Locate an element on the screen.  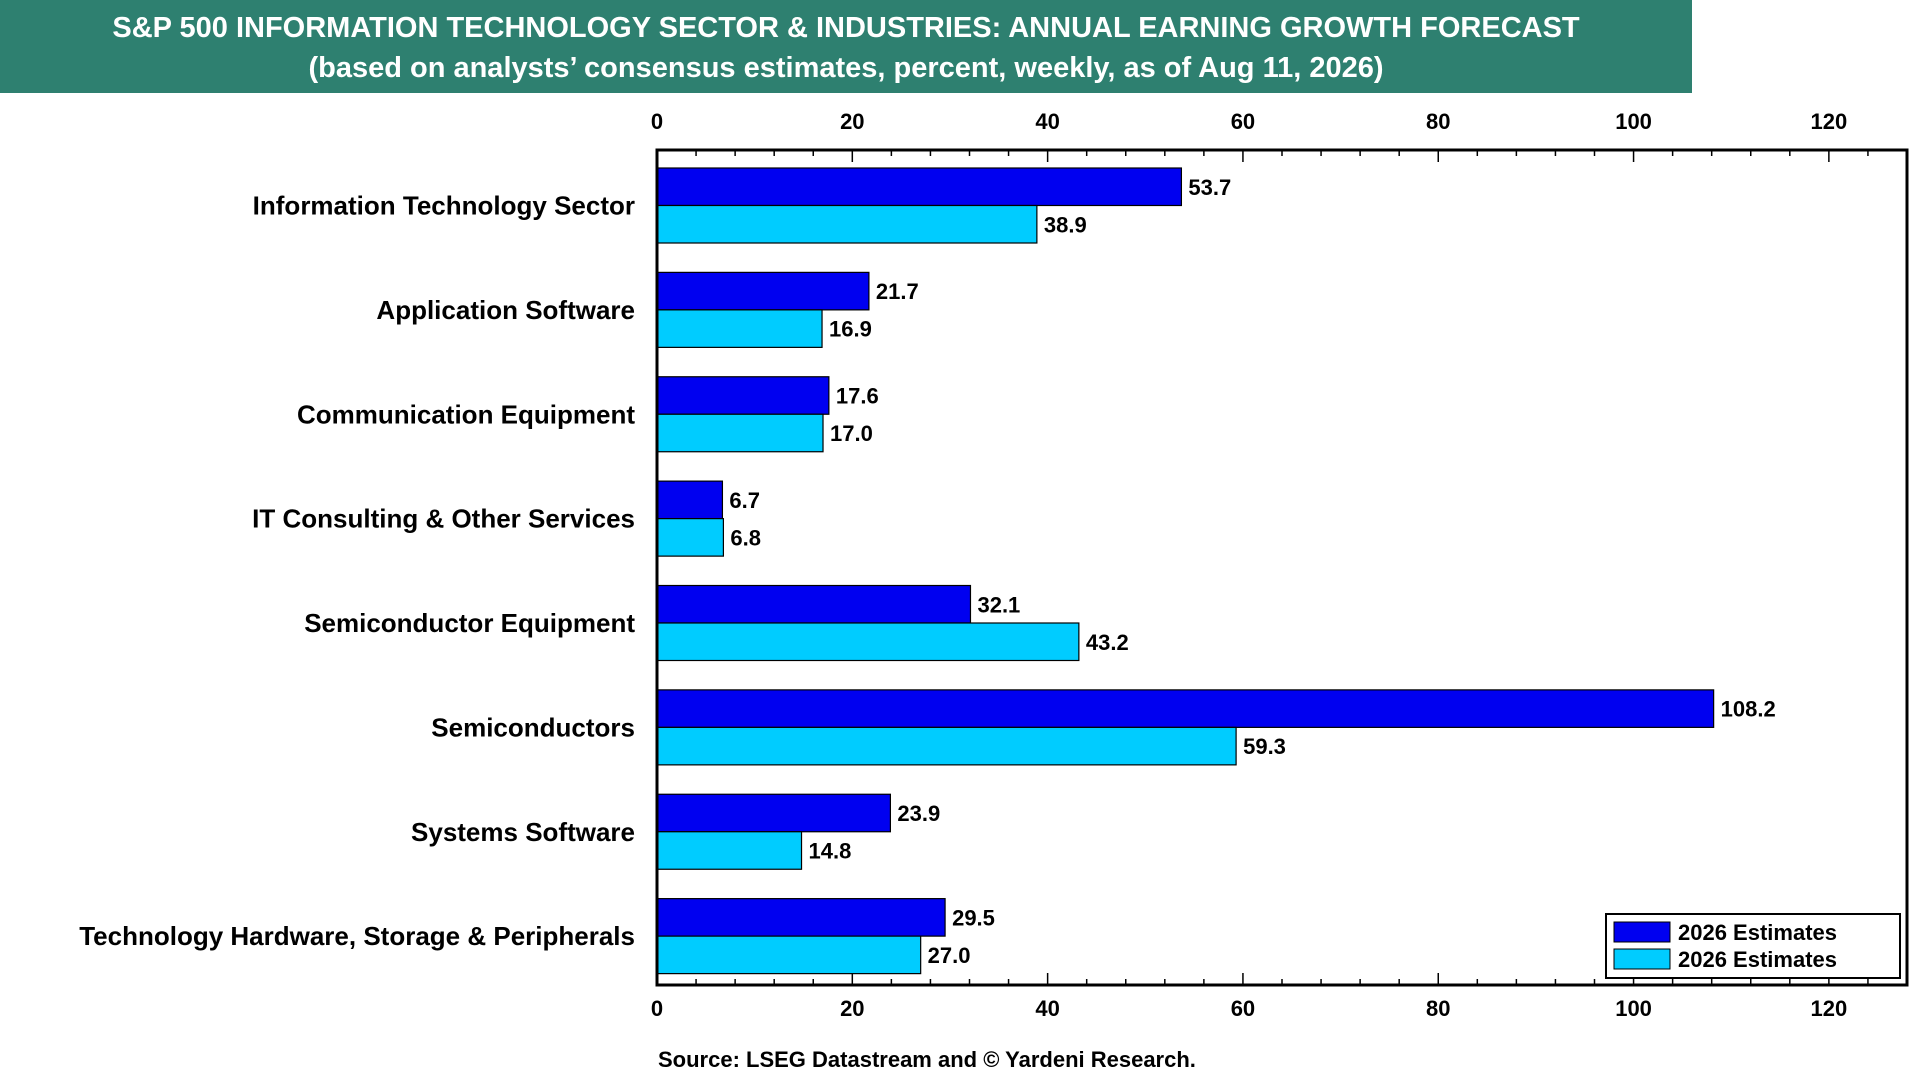
tick-label-top: 40 is located at coordinates (1047, 121).